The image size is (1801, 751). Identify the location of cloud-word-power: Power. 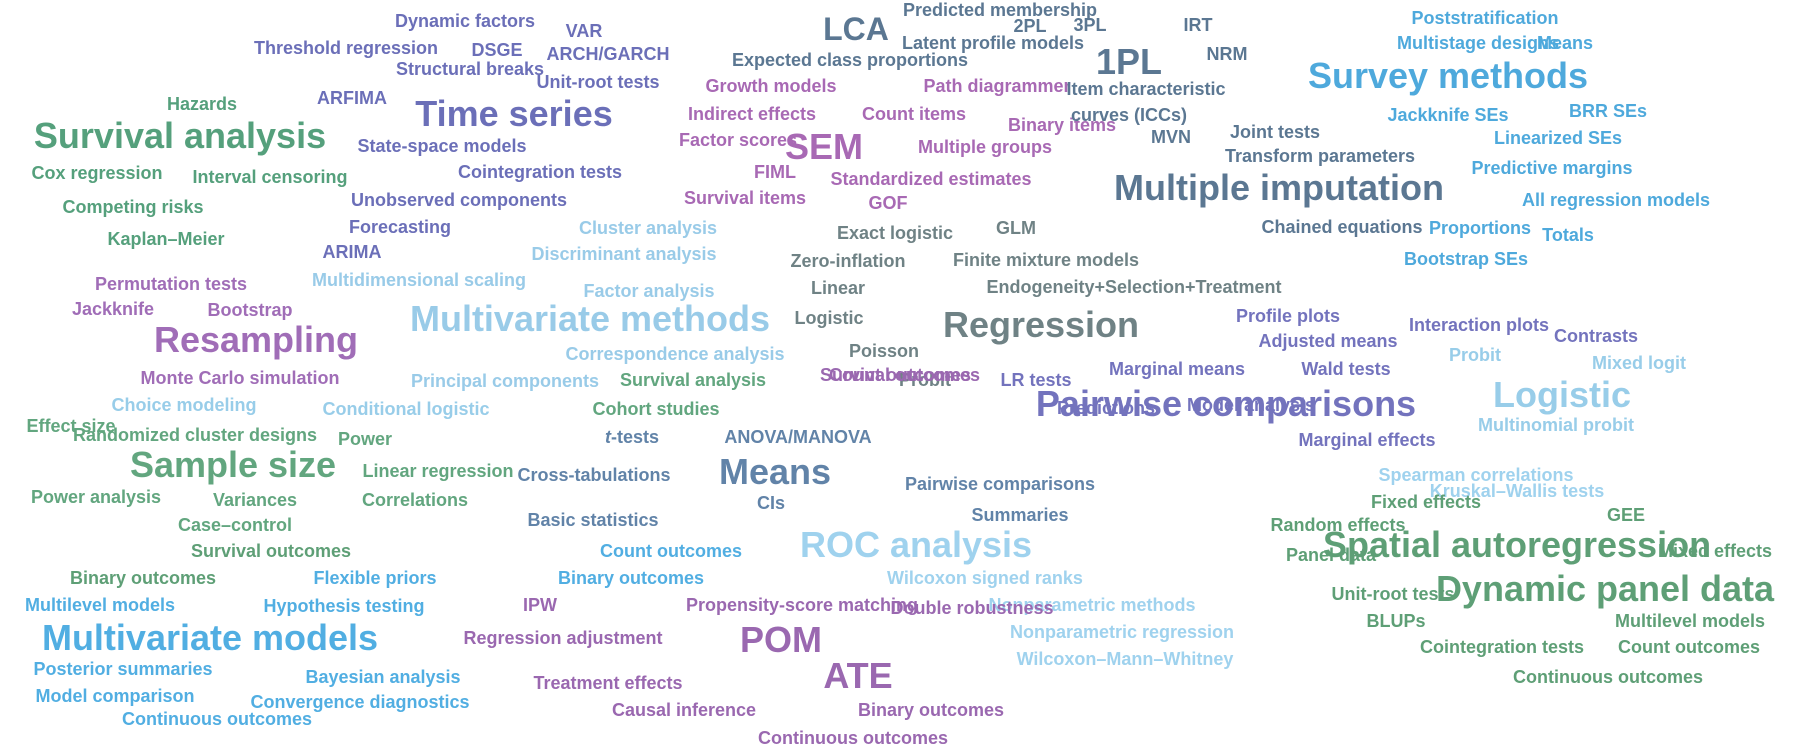
(365, 439).